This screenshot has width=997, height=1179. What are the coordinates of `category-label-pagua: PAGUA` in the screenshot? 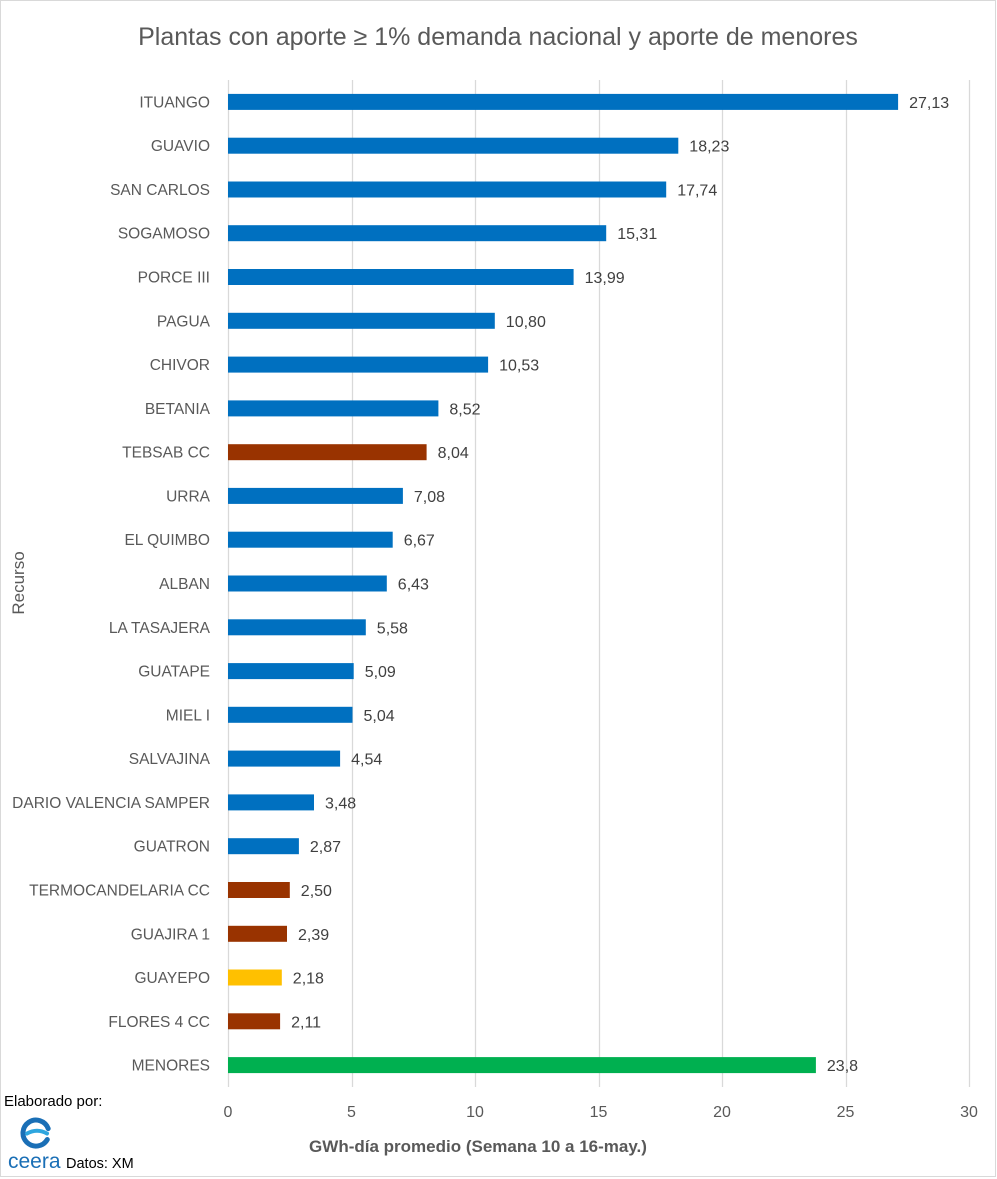 It's located at (184, 321).